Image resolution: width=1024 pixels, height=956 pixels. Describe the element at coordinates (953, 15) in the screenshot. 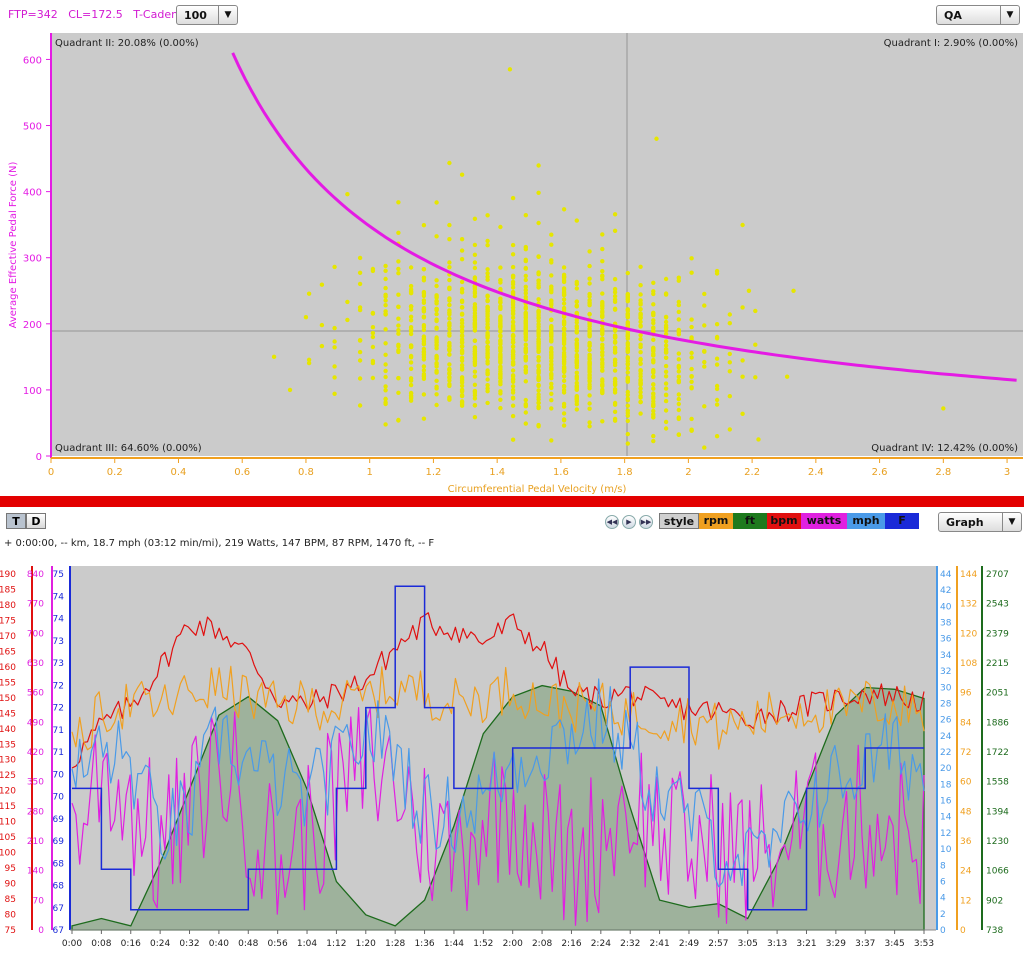

I see `view-dropdown-label: QA` at that location.